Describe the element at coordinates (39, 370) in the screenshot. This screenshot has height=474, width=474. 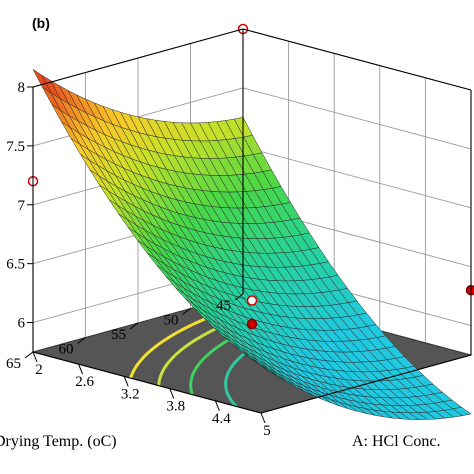
I see `x-tick-label: 2` at that location.